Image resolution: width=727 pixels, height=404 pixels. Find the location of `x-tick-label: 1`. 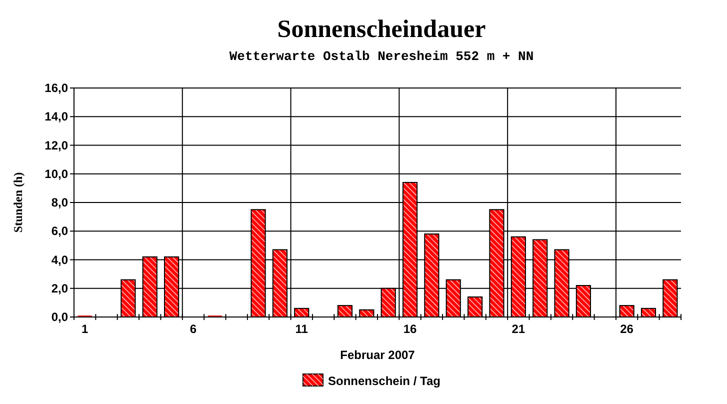

x-tick-label: 1 is located at coordinates (84, 329).